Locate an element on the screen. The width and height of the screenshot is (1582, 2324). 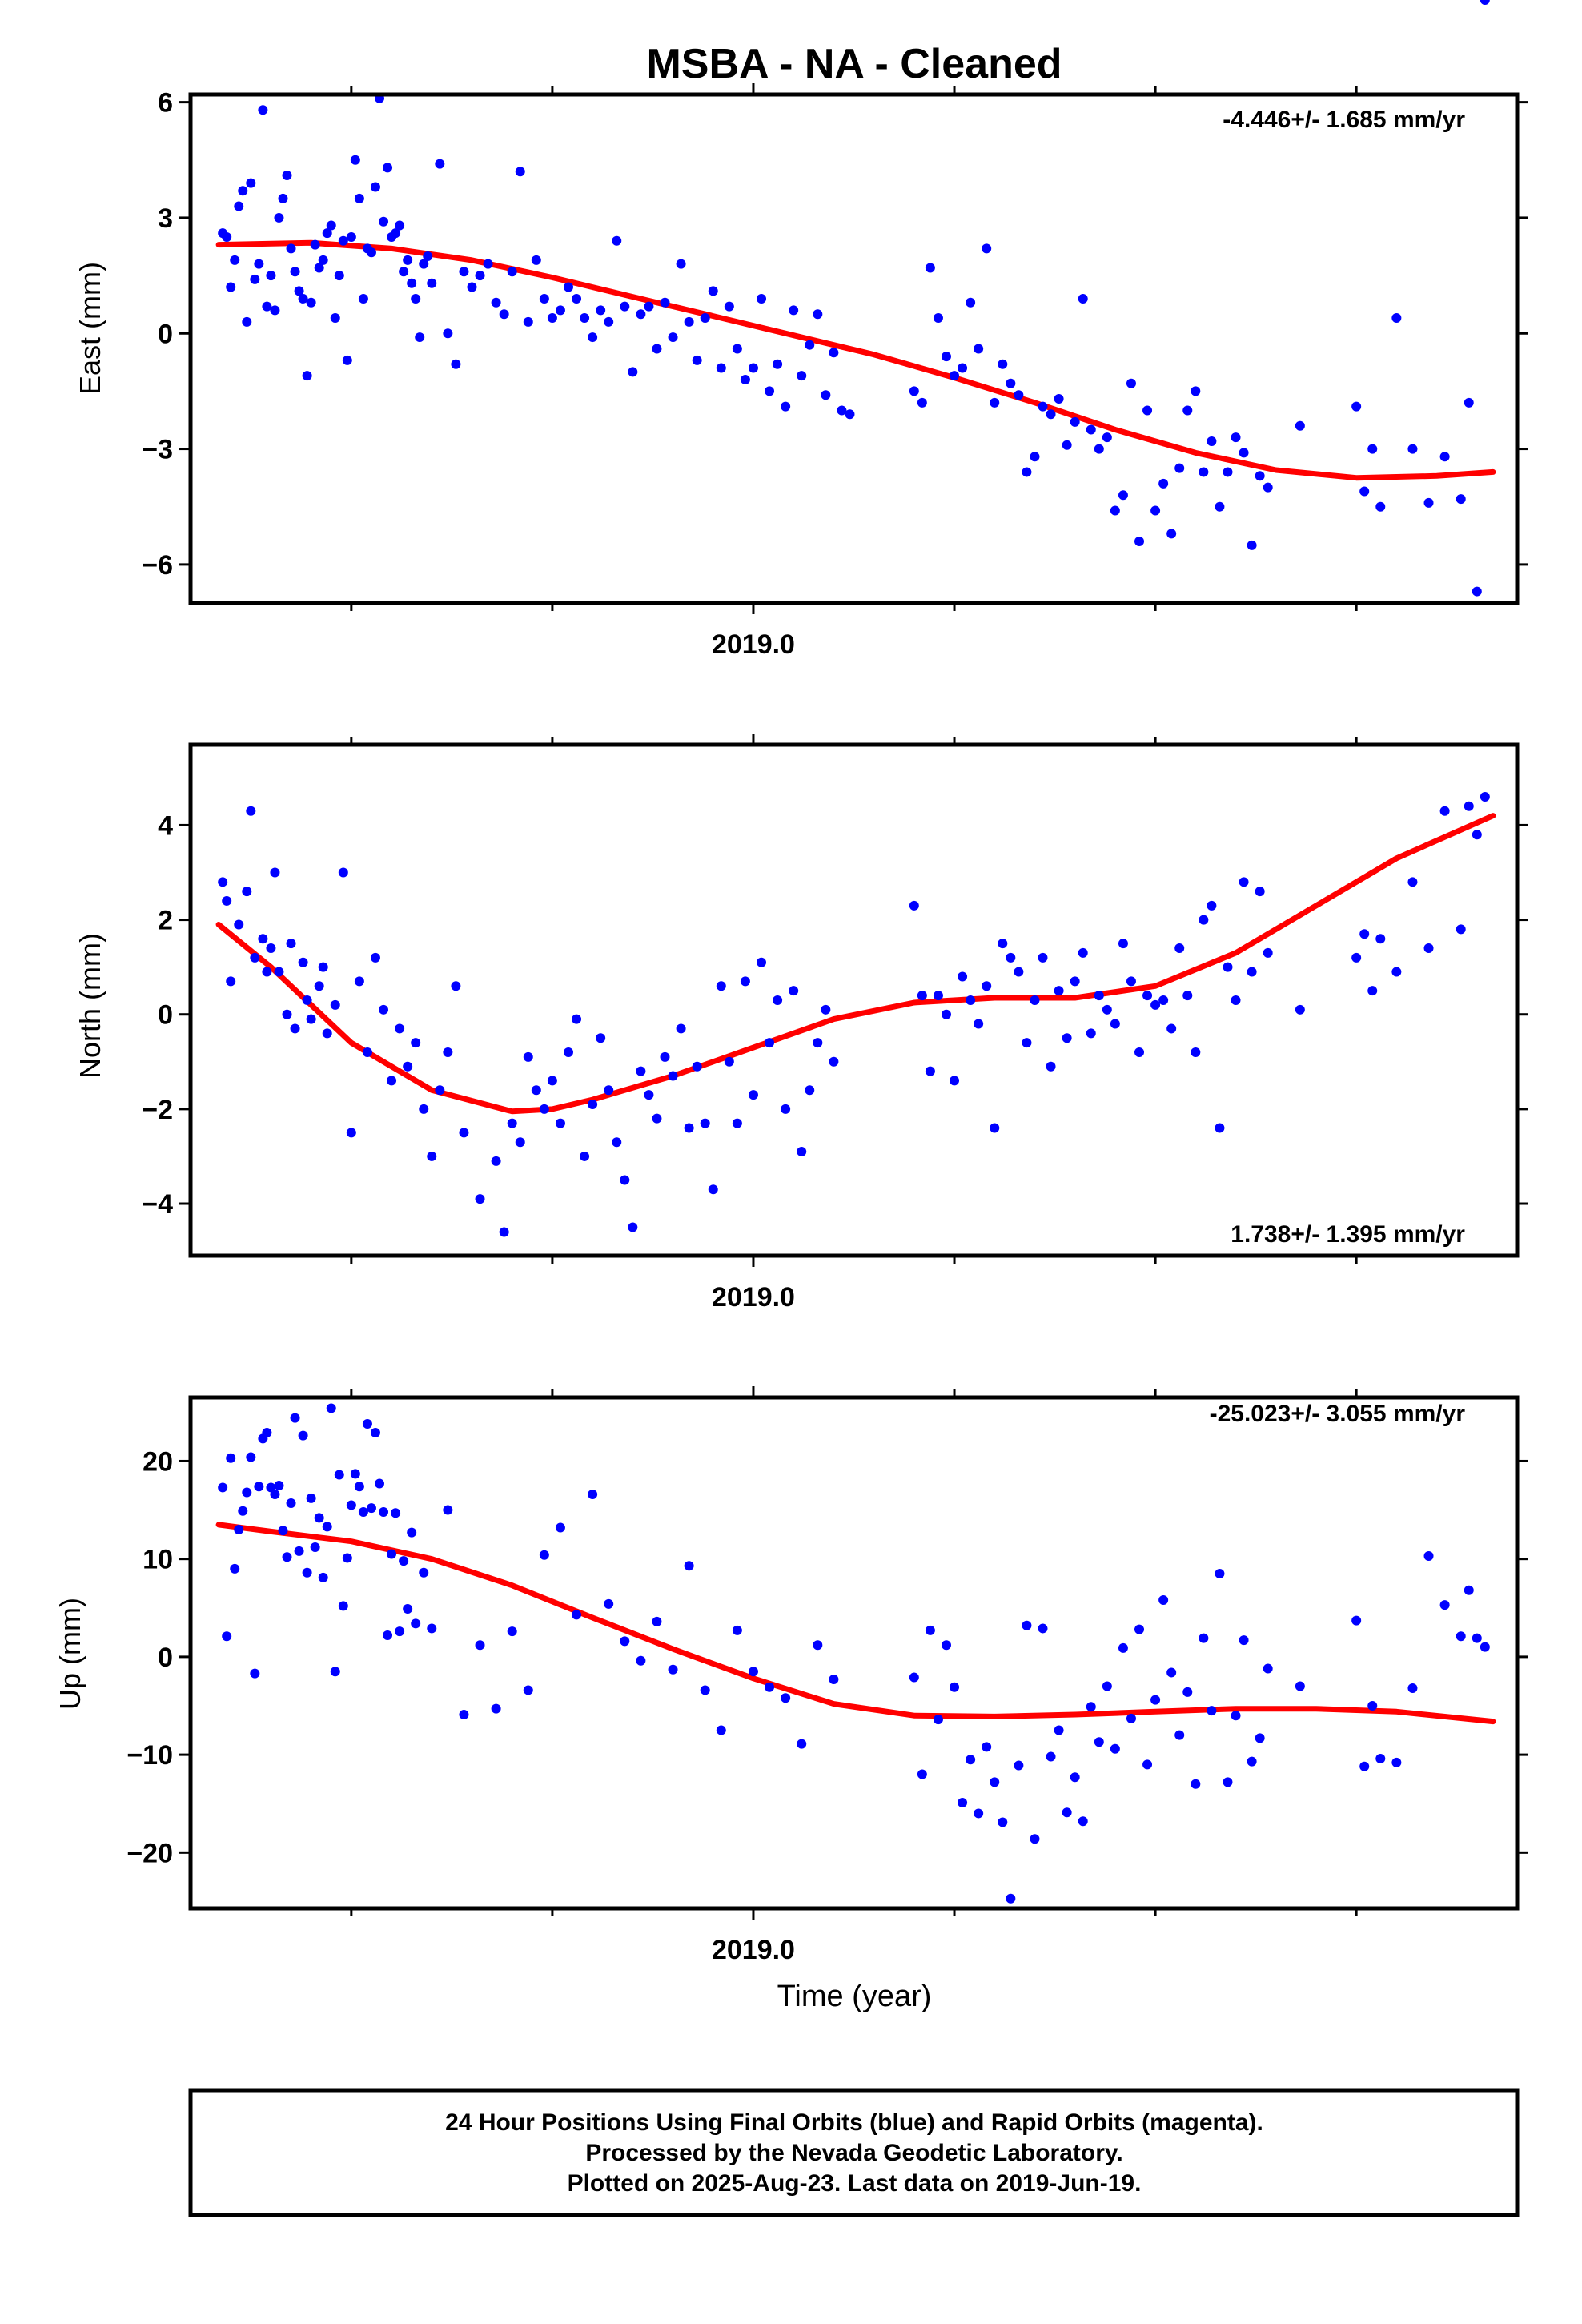
up-ytick-label: 20 is located at coordinates (158, 1461).